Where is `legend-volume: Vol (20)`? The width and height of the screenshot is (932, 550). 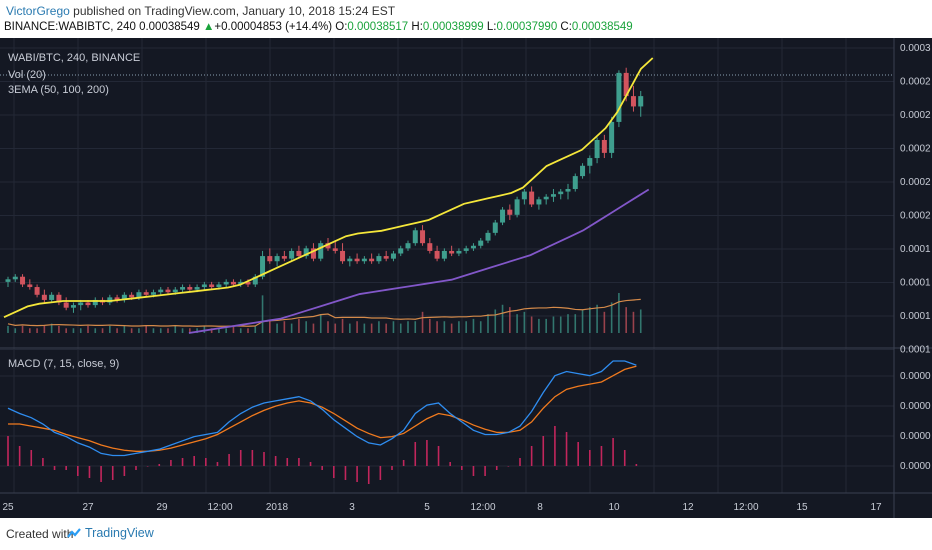
legend-volume: Vol (20) is located at coordinates (27, 75).